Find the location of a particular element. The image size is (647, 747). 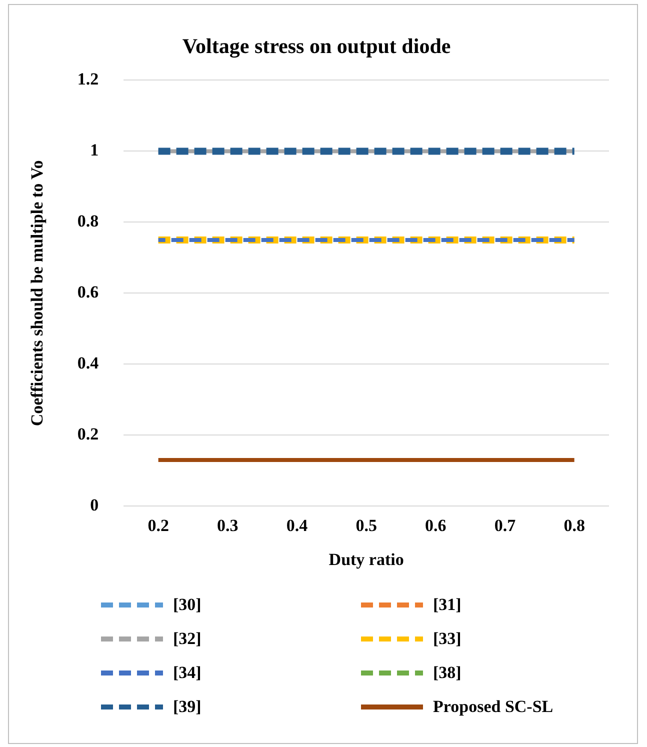

y-tick-label: 0.4 is located at coordinates (88, 363).